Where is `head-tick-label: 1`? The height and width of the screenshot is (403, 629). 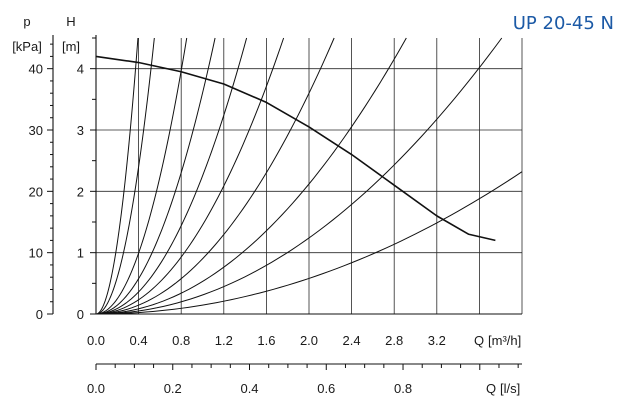 head-tick-label: 1 is located at coordinates (80, 253).